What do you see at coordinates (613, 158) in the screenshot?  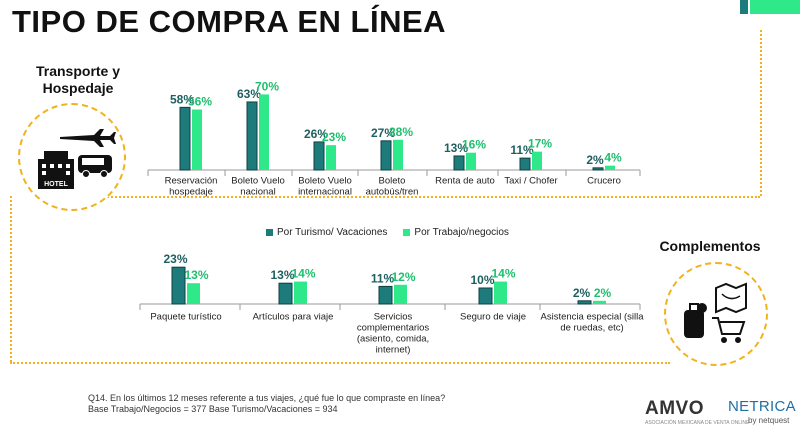 I see `chart1-value-label: 4%` at bounding box center [613, 158].